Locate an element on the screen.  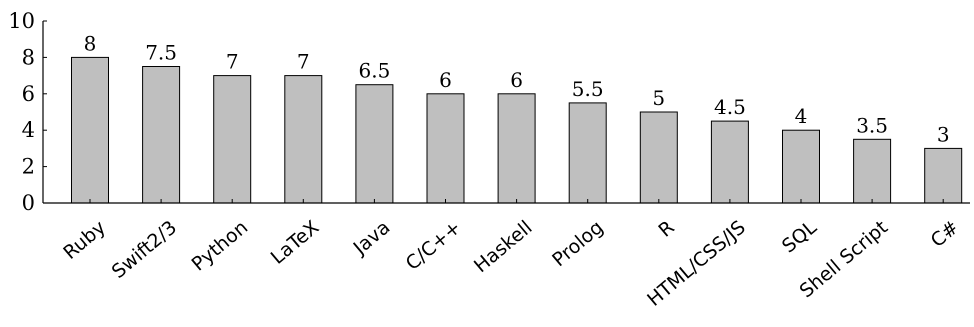
data-label-4: 6.5 is located at coordinates (374, 71).